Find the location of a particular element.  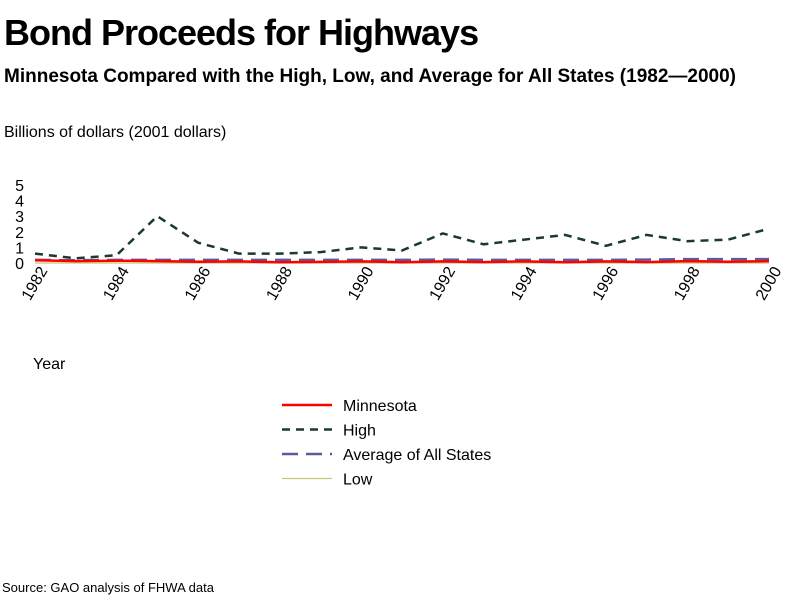

y-tick-label-3: 3 is located at coordinates (19, 217).